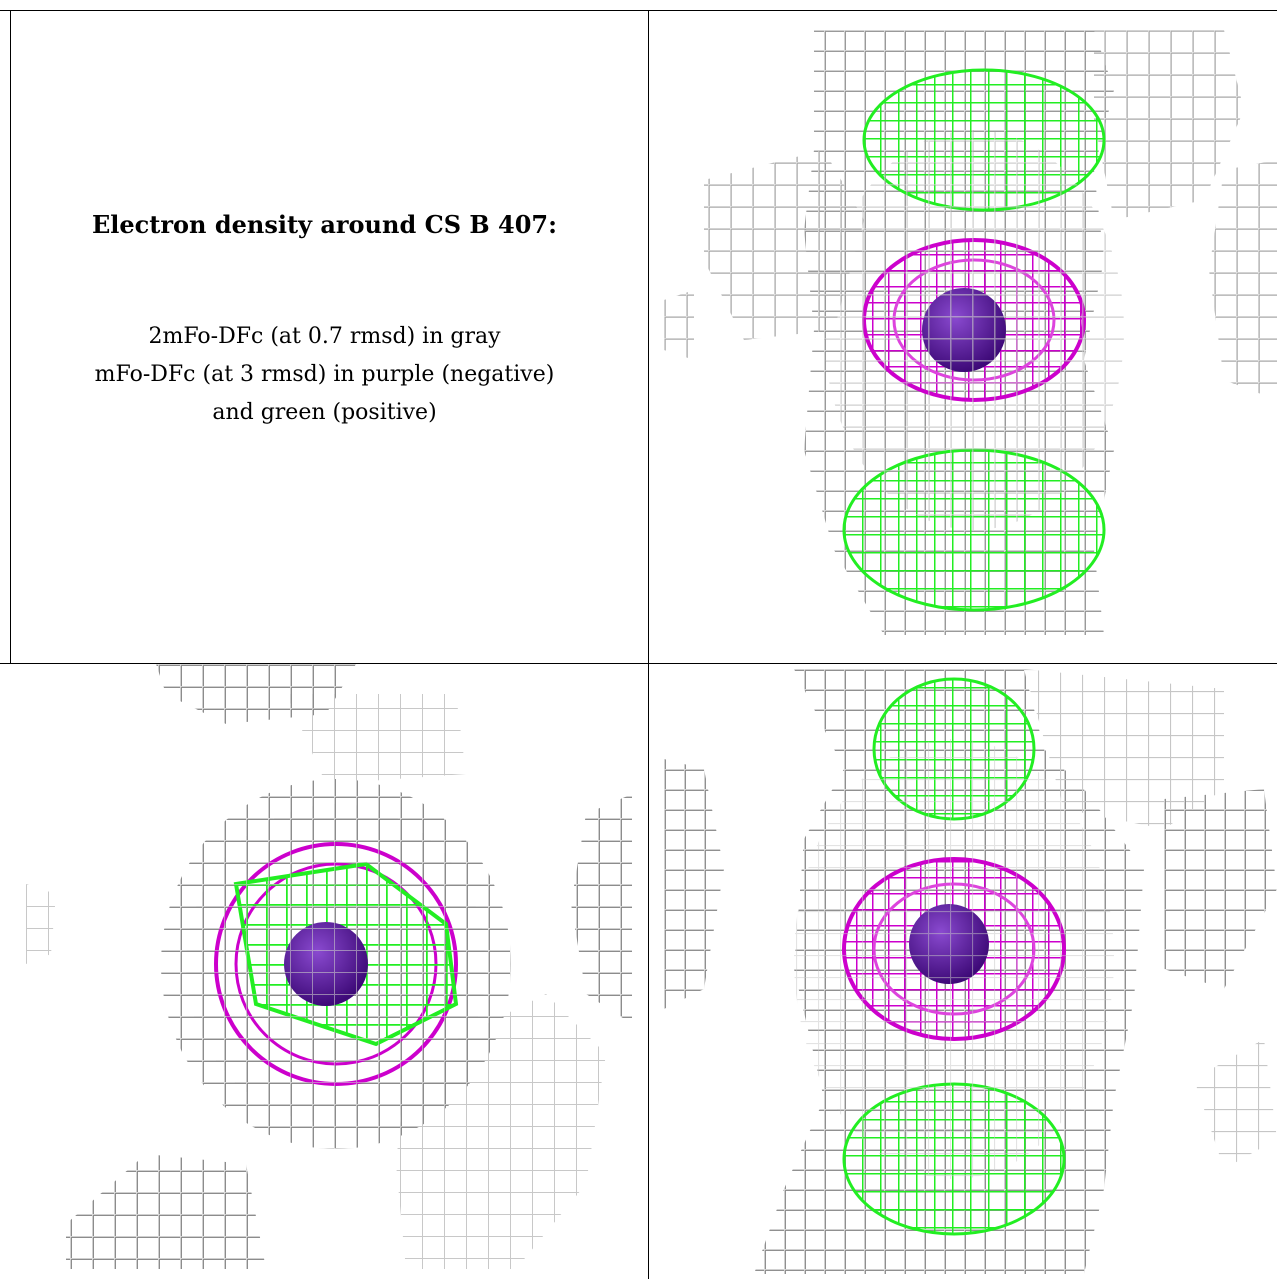 The image size is (1277, 1279). What do you see at coordinates (324, 412) in the screenshot?
I see `legend-line-green: and green (positive)` at bounding box center [324, 412].